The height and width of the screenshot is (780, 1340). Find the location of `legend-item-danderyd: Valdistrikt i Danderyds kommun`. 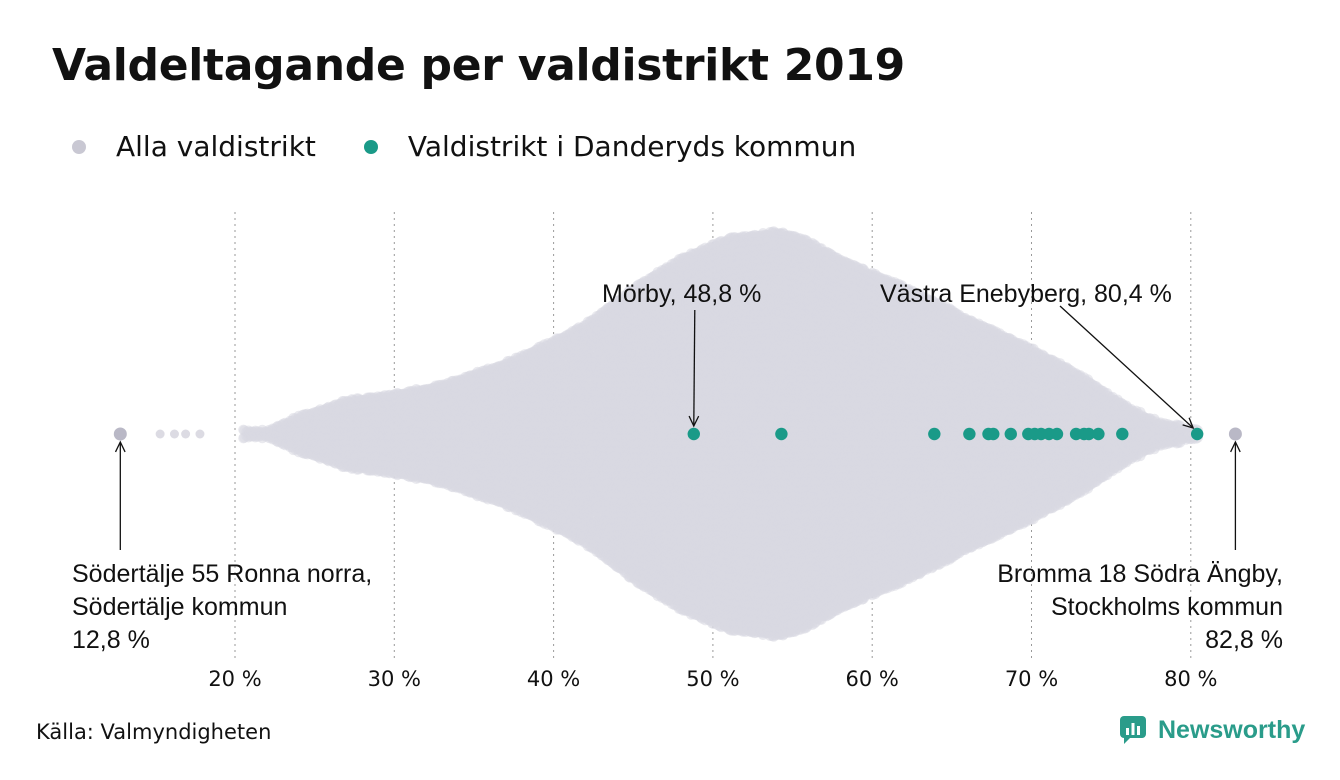

legend-item-danderyd: Valdistrikt i Danderyds kommun is located at coordinates (610, 146).